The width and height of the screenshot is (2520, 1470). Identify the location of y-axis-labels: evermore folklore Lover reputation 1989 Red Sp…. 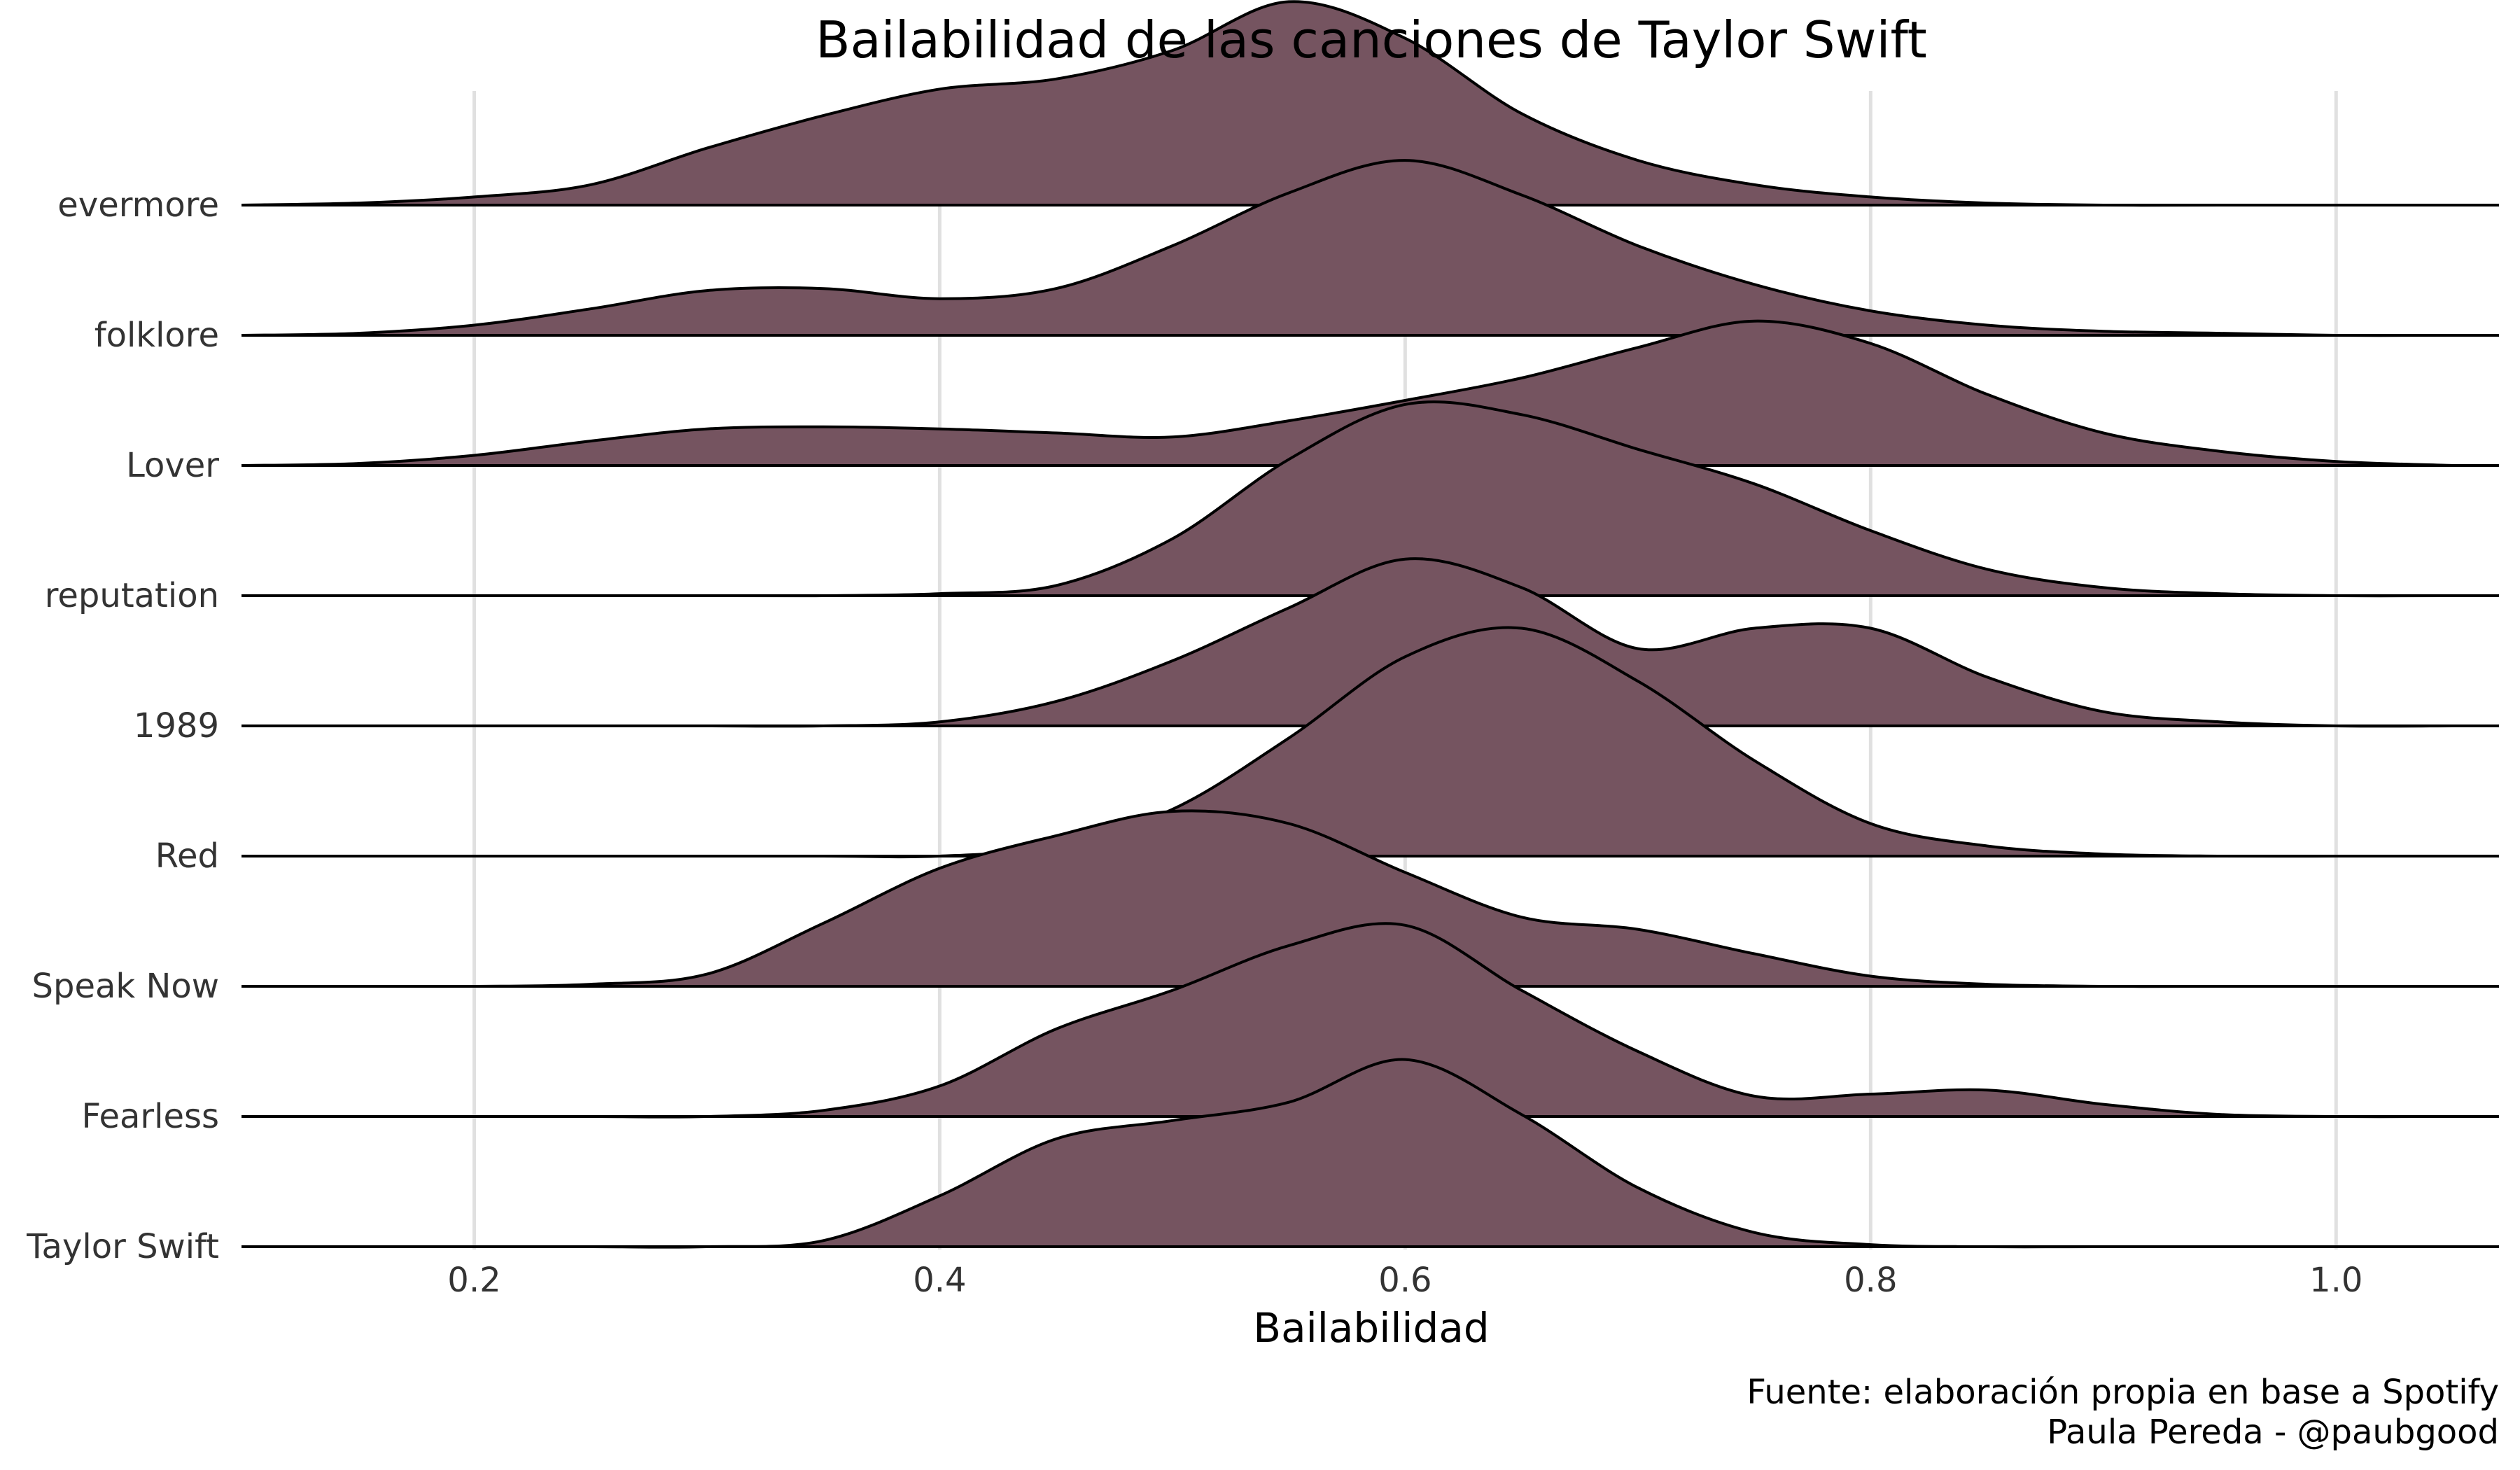
(122, 726).